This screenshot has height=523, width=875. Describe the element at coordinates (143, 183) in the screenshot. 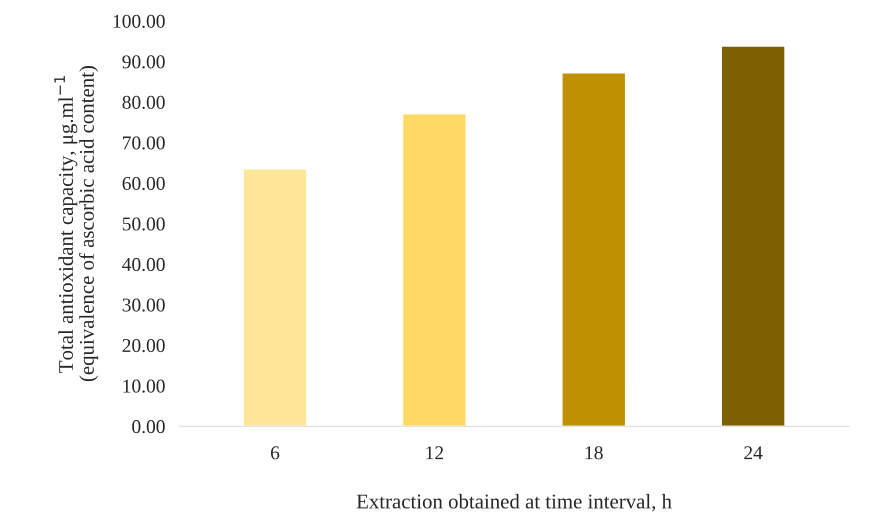

I see `y-tick-label: 60.00` at that location.